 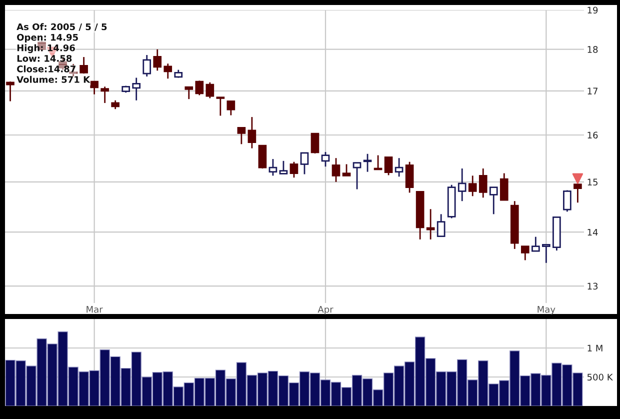 What do you see at coordinates (46, 49) in the screenshot?
I see `annotation: High: 14.96` at bounding box center [46, 49].